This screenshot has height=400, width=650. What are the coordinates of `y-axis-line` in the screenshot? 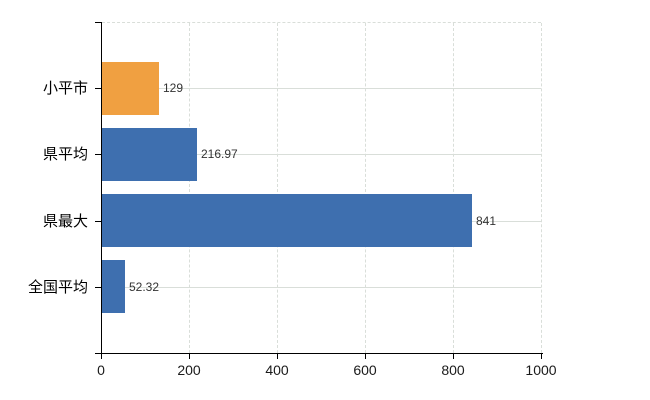 It's located at (101, 188).